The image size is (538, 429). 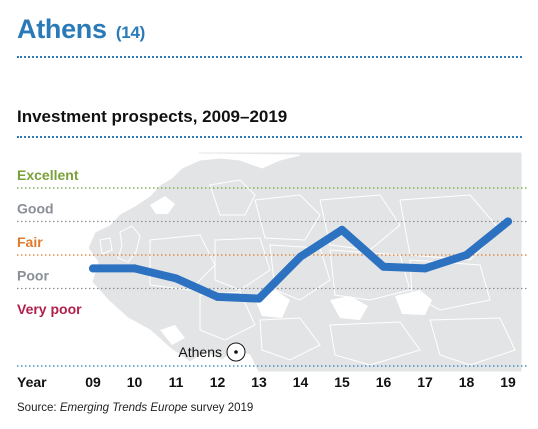 What do you see at coordinates (236, 352) in the screenshot?
I see `athens-location-dot` at bounding box center [236, 352].